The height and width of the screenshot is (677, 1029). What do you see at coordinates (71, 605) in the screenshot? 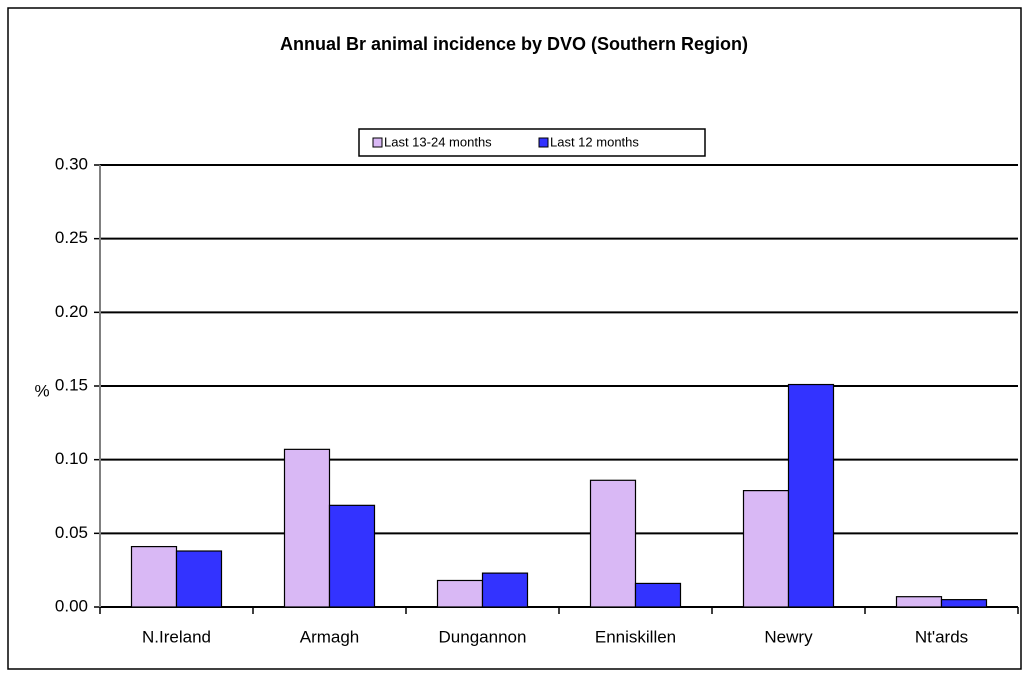
I see `y-tick-label: 0.00` at bounding box center [71, 605].